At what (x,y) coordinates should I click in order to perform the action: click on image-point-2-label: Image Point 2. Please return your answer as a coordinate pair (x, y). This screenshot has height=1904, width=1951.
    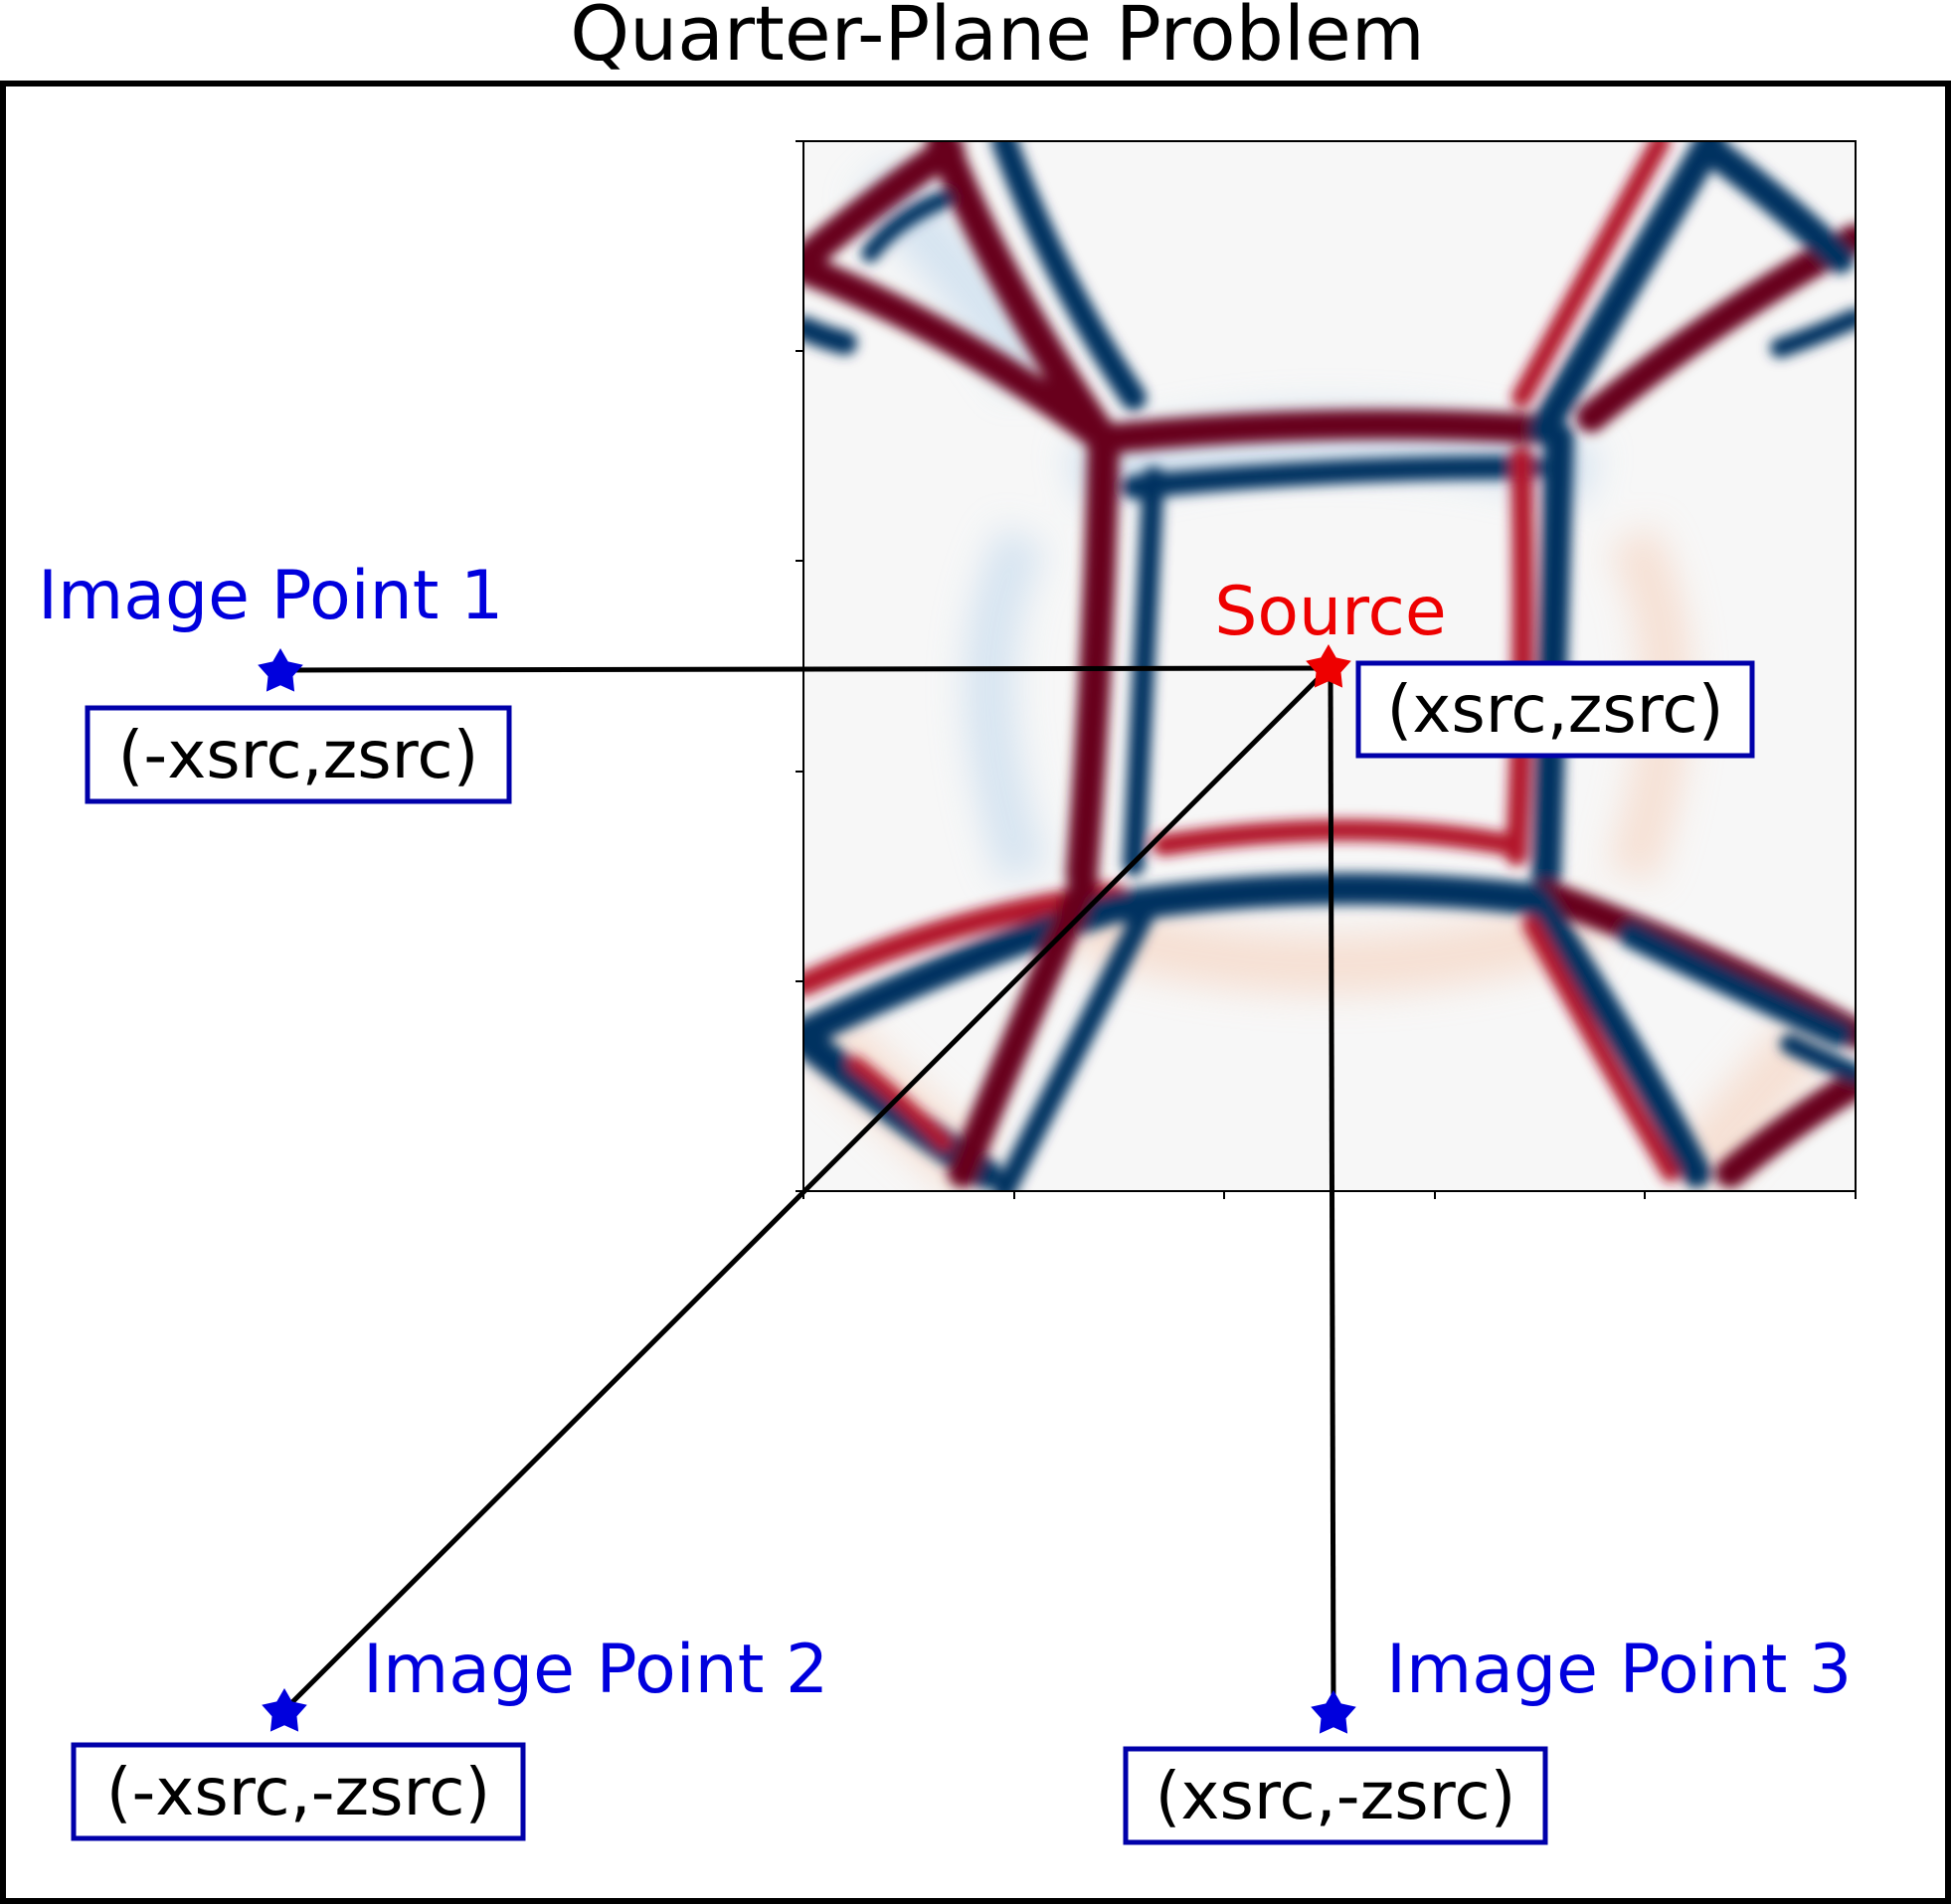
    Looking at the image, I should click on (595, 1670).